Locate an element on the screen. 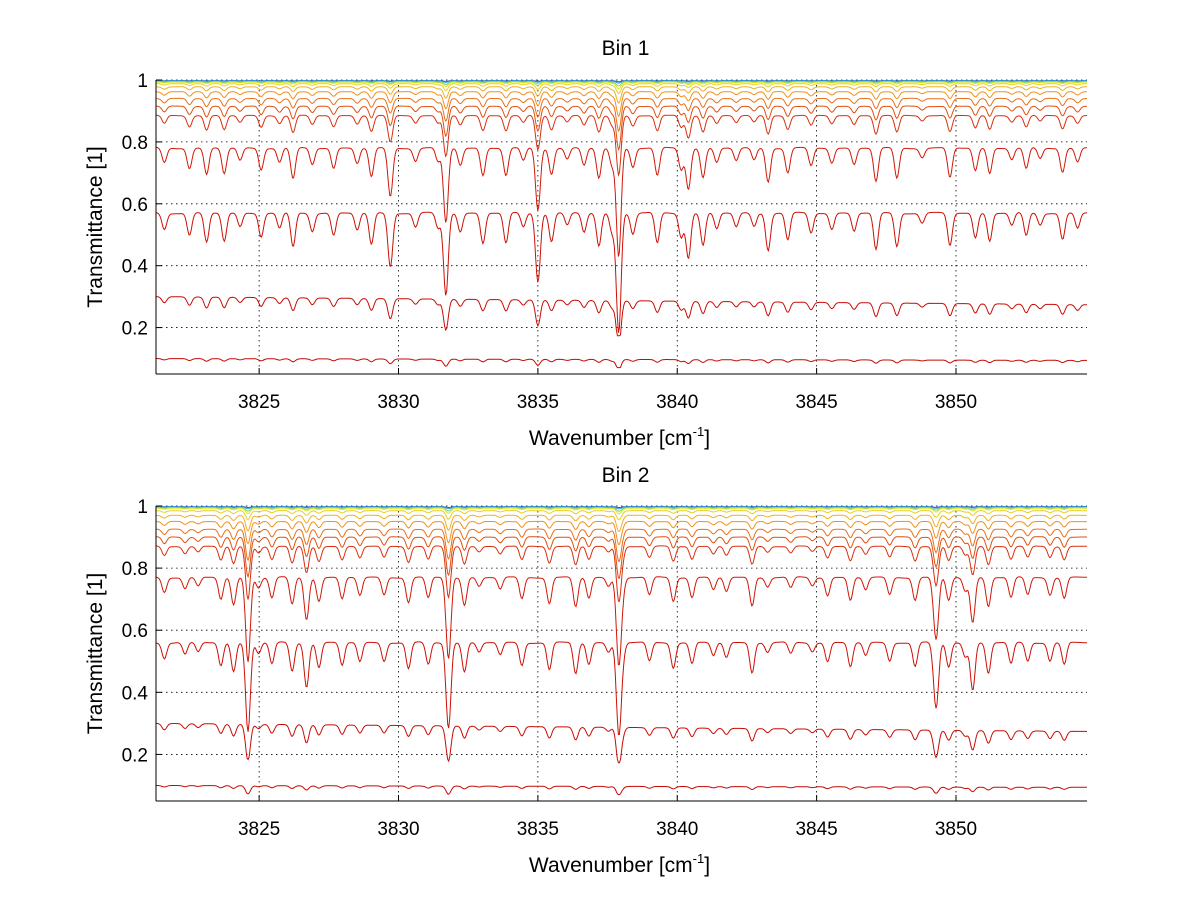 The width and height of the screenshot is (1200, 901). chart-title: Bin 2 is located at coordinates (626, 475).